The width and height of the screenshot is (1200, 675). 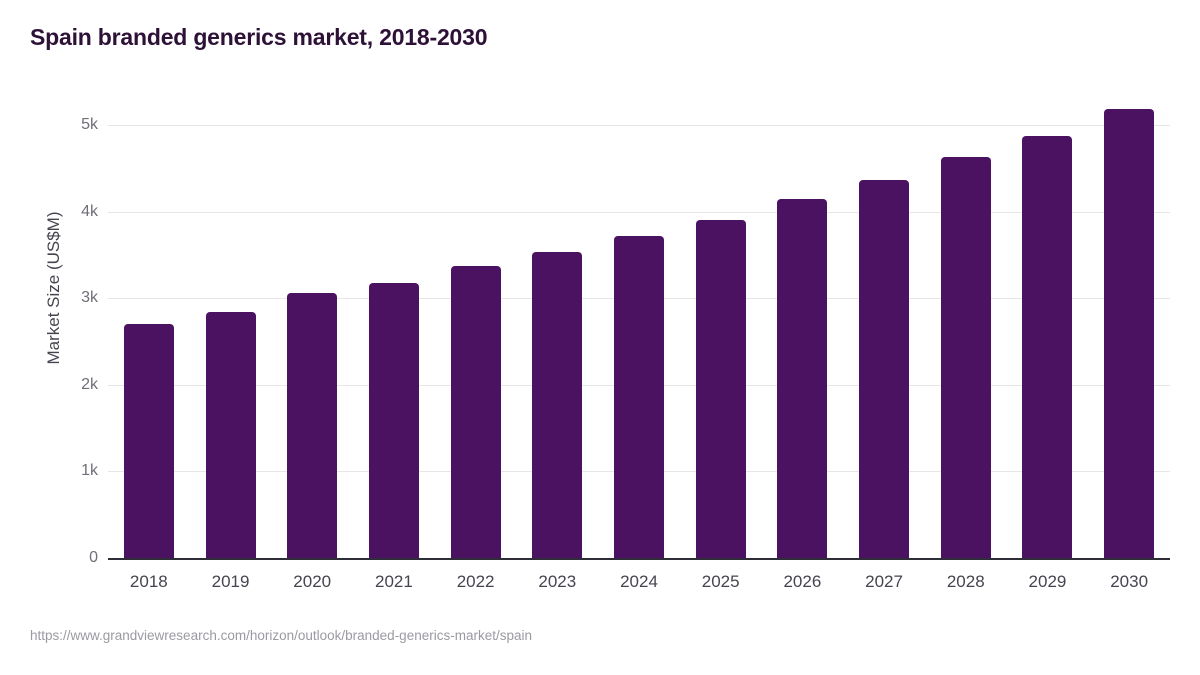 What do you see at coordinates (89, 298) in the screenshot?
I see `y-axis-tick-label: 3k` at bounding box center [89, 298].